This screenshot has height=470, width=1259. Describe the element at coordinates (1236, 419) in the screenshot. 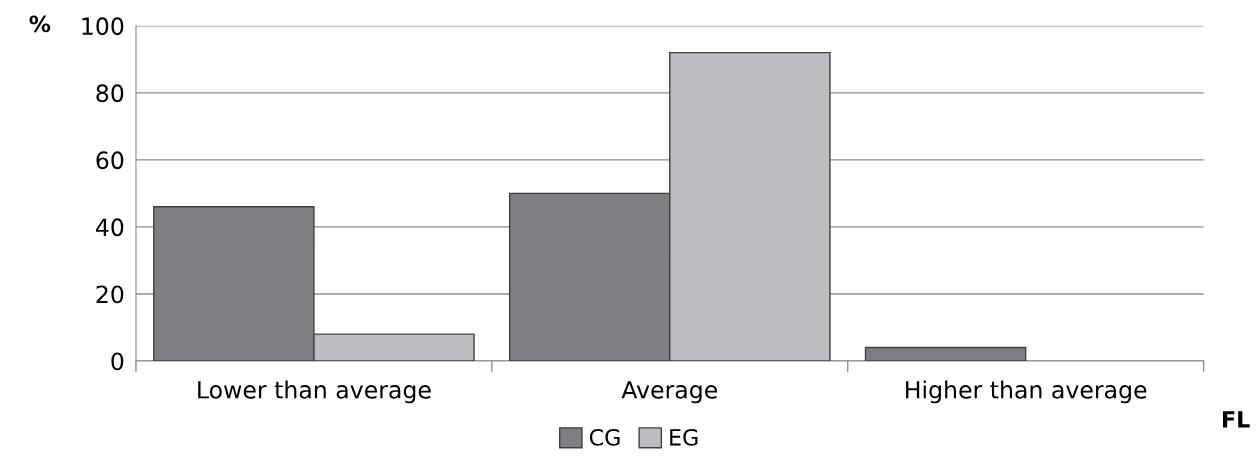

I see `x-axis-title: FL` at that location.